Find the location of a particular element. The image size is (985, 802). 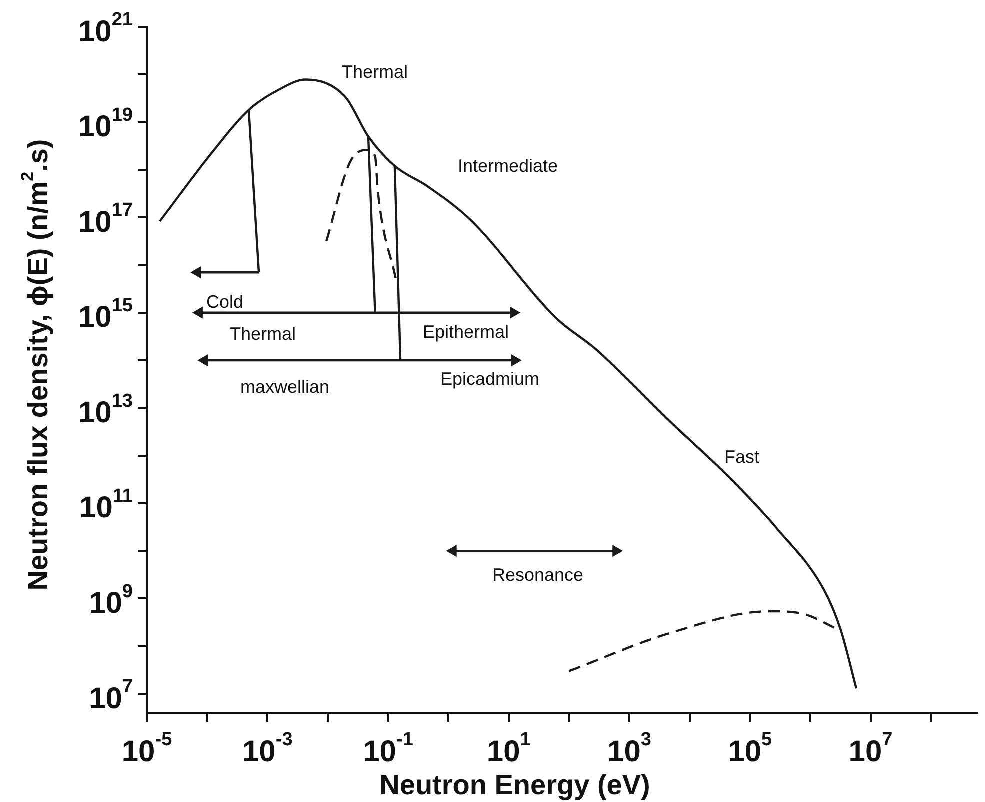

annotation: Intermediate is located at coordinates (508, 166).